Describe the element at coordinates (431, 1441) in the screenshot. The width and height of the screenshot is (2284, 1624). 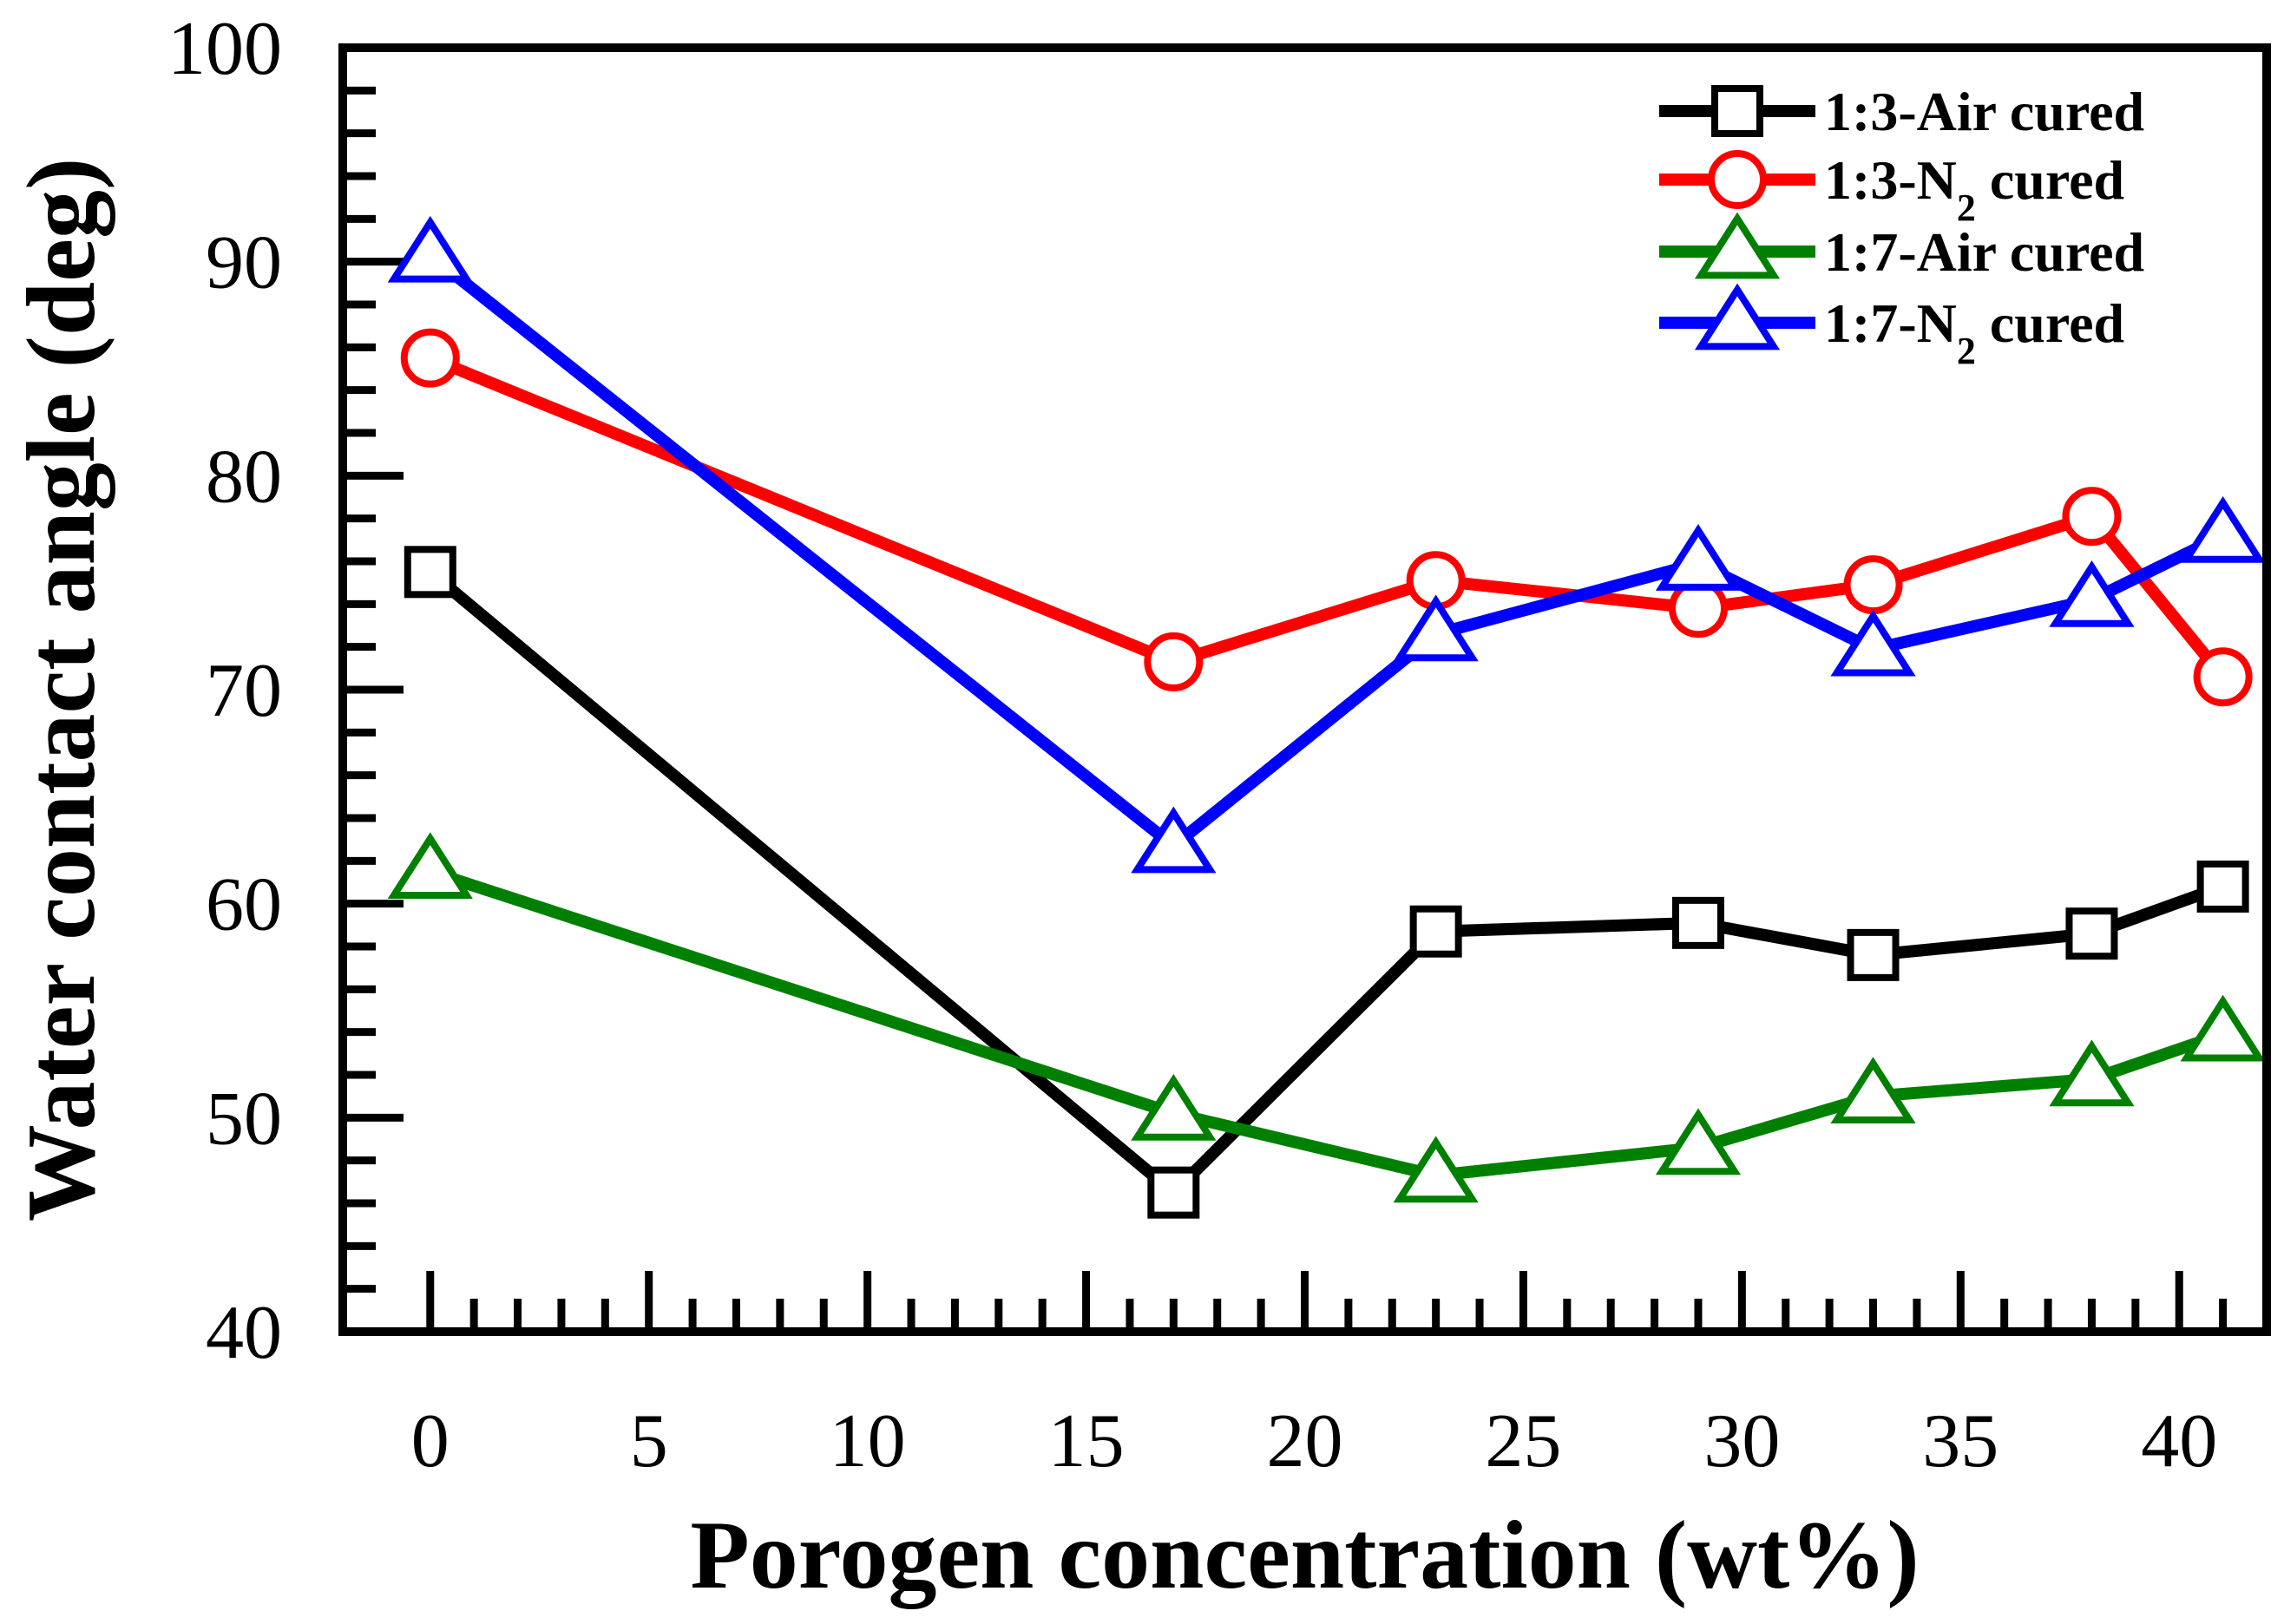
I see `x-tick-label: 0` at that location.